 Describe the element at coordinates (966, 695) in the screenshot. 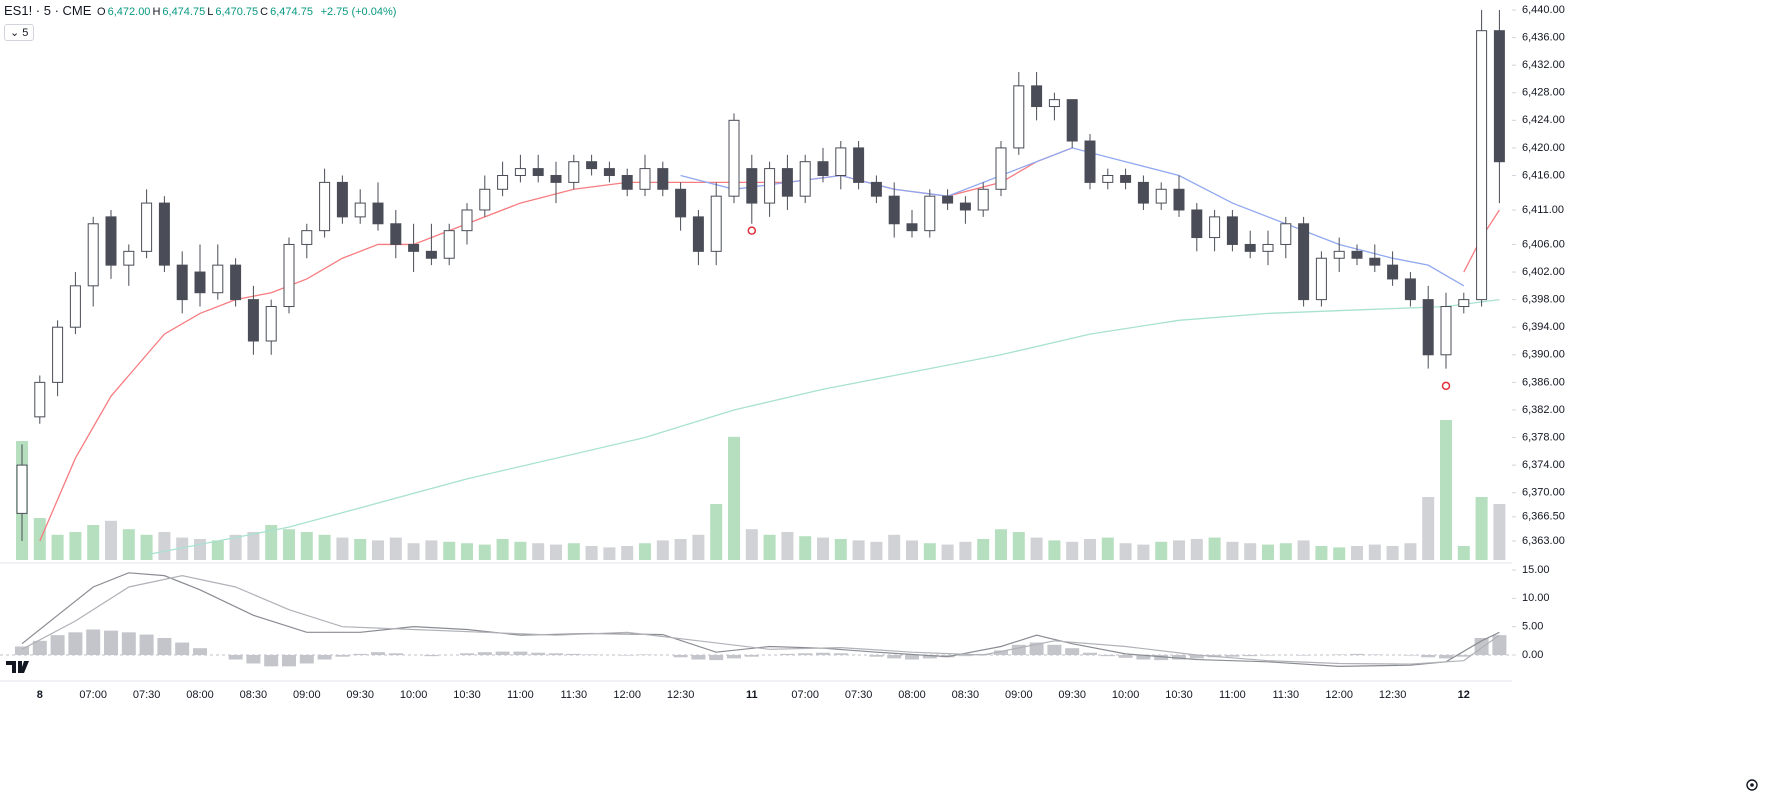

I see `x-tick-label: 08:30` at that location.